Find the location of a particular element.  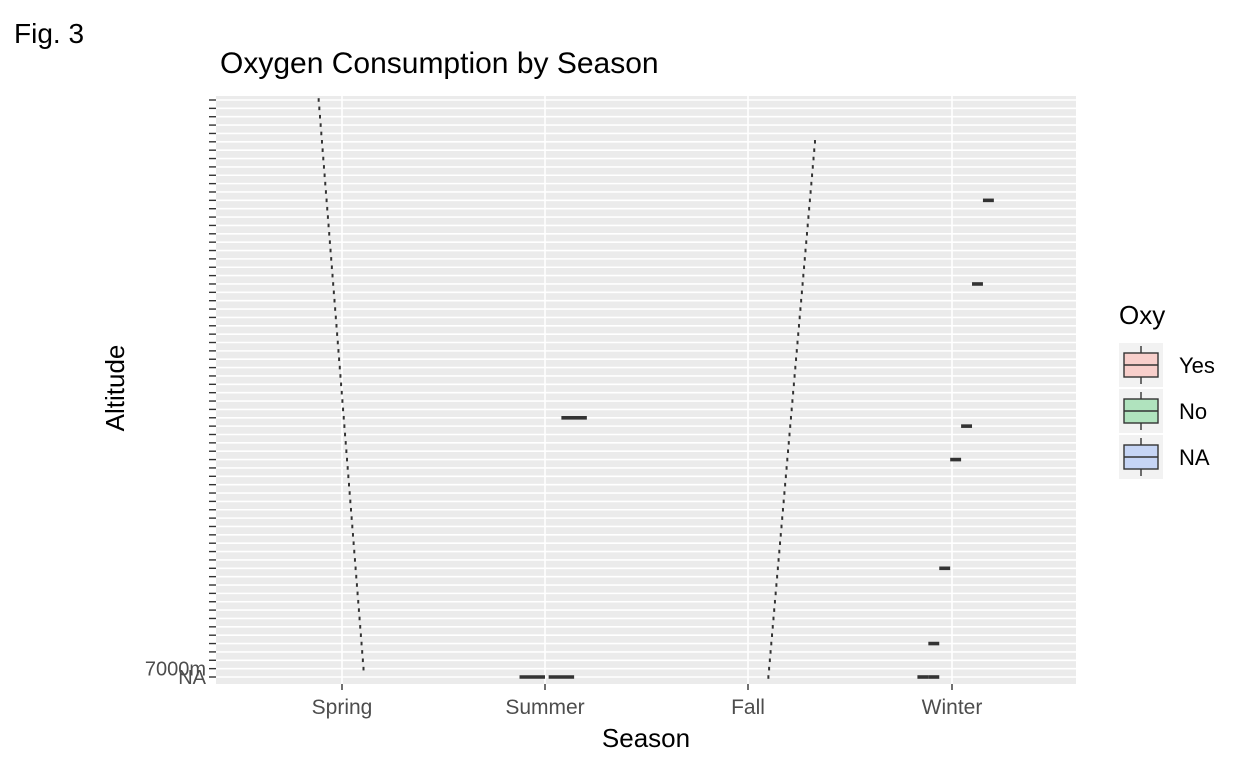

legend: Oxy Yes No NA is located at coordinates (1167, 389).